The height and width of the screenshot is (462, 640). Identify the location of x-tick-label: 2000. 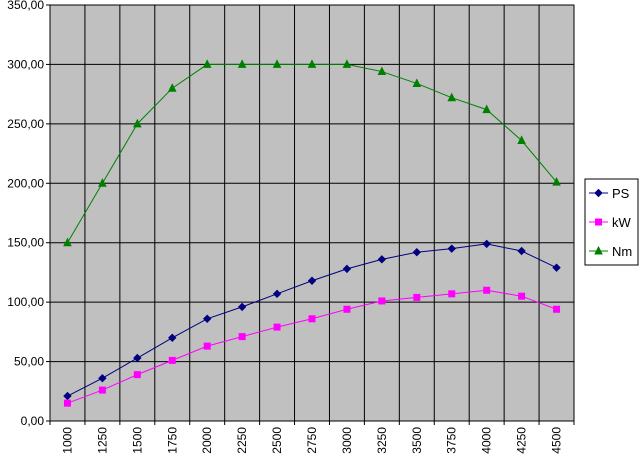
(207, 440).